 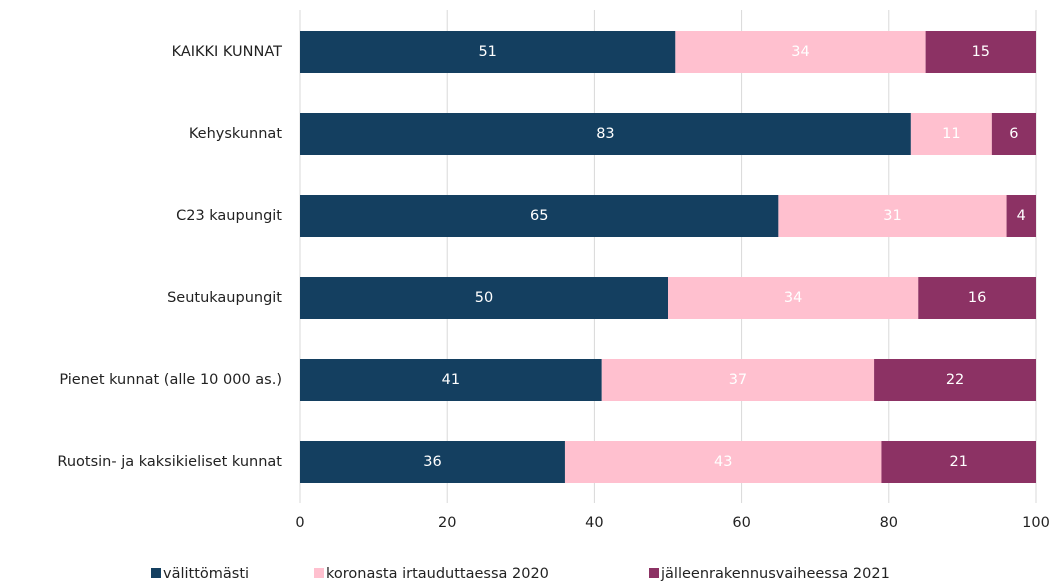 I want to click on data-label: 22, so click(x=955, y=380).